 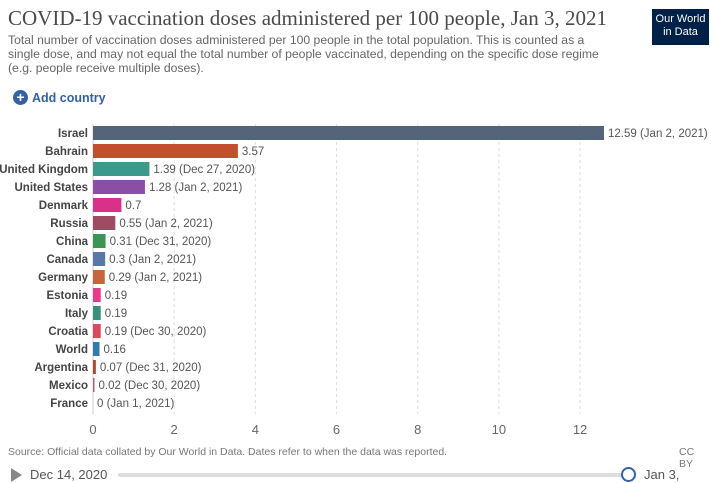 I want to click on plus-circle-icon: +, so click(x=20, y=97).